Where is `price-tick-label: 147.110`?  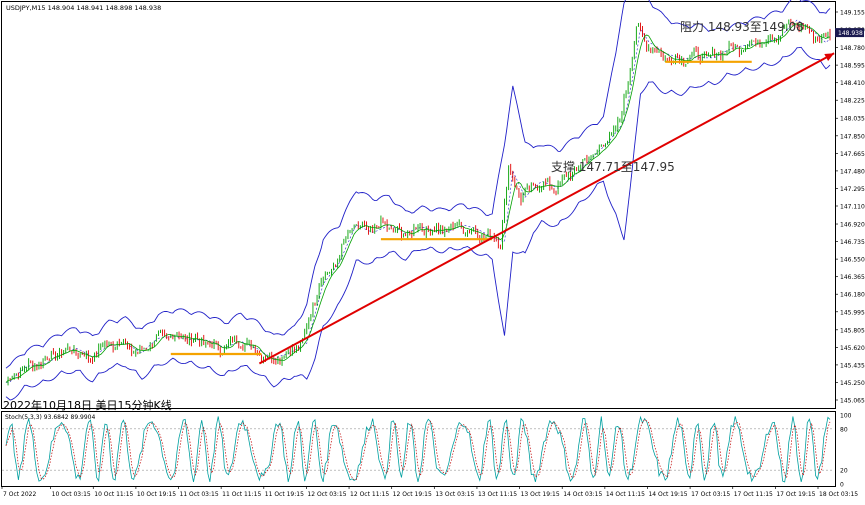
price-tick-label: 147.110 is located at coordinates (852, 207).